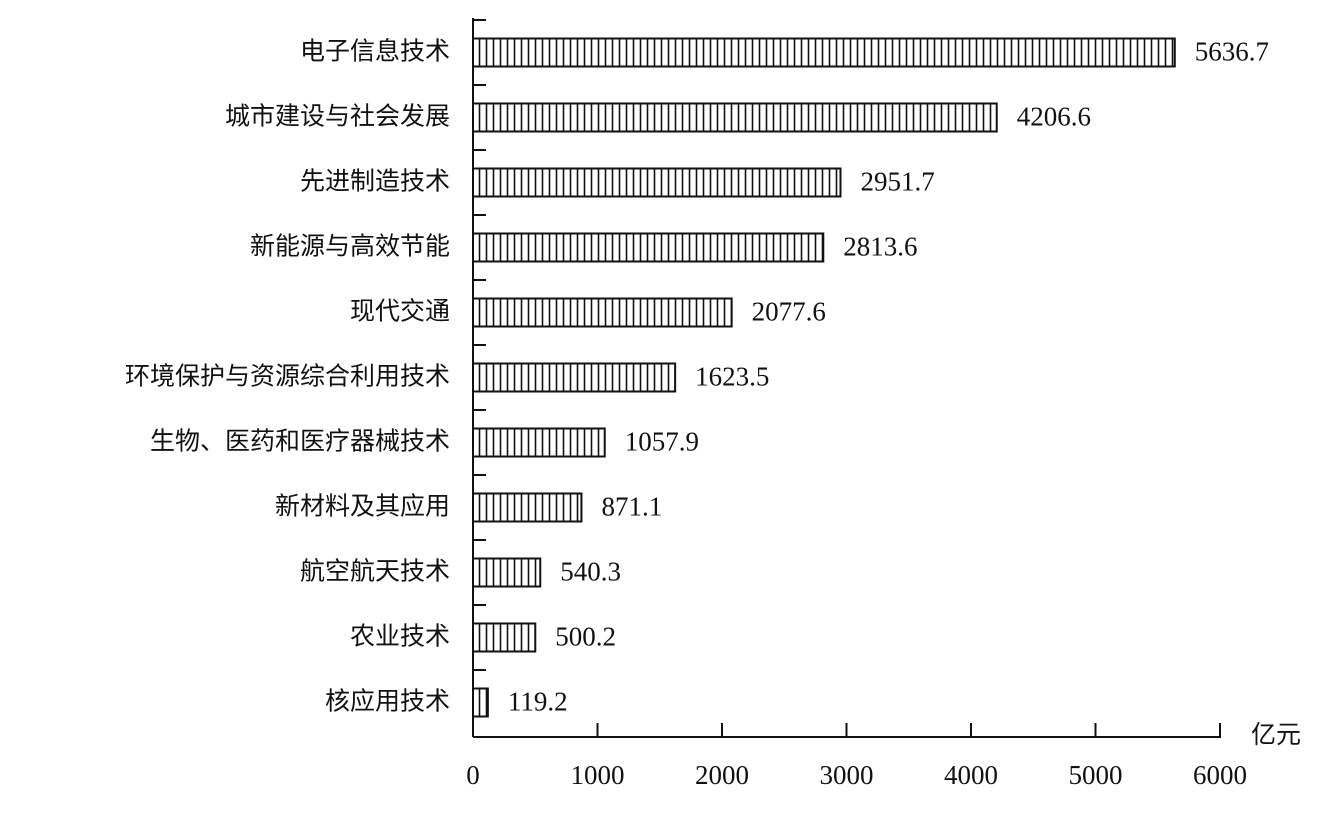  I want to click on value-label: 2077.6, so click(789, 312).